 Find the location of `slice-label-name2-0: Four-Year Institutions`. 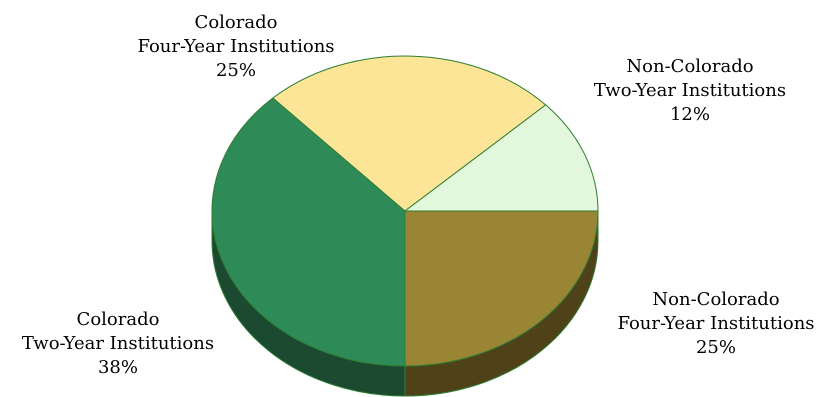

slice-label-name2-0: Four-Year Institutions is located at coordinates (715, 323).